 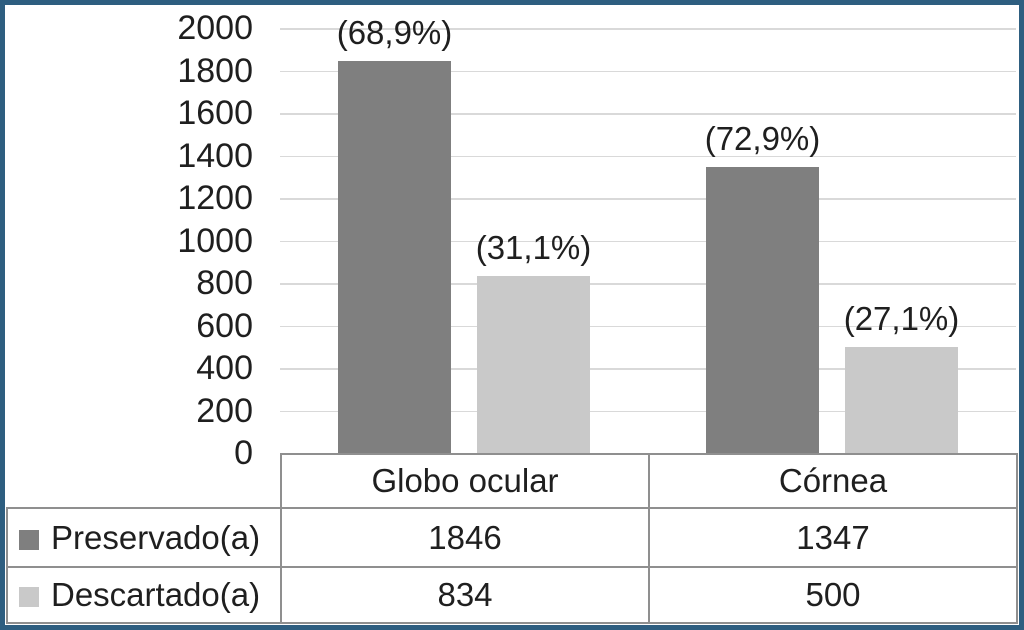 I want to click on category-header-cell: Córnea, so click(x=833, y=481).